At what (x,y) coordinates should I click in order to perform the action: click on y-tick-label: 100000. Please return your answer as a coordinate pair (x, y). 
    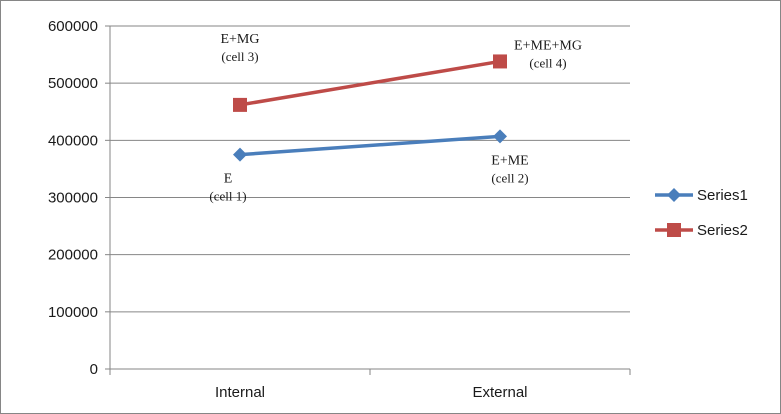
    Looking at the image, I should click on (73, 312).